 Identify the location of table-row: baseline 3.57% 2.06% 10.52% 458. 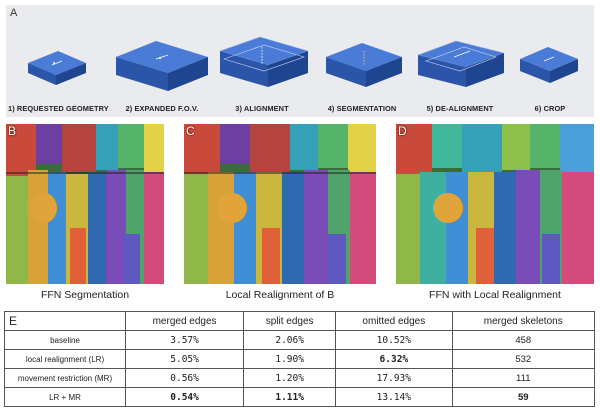
(300, 340).